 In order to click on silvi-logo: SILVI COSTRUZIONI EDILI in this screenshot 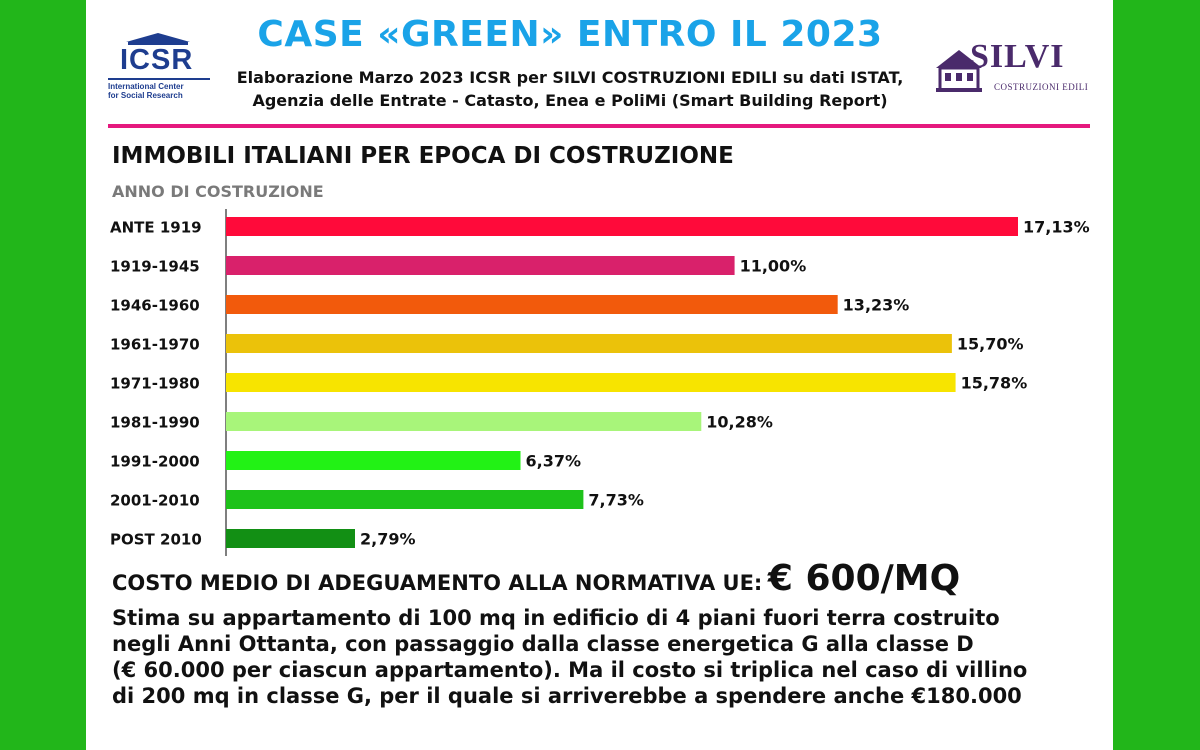, I will do `click(1015, 68)`.